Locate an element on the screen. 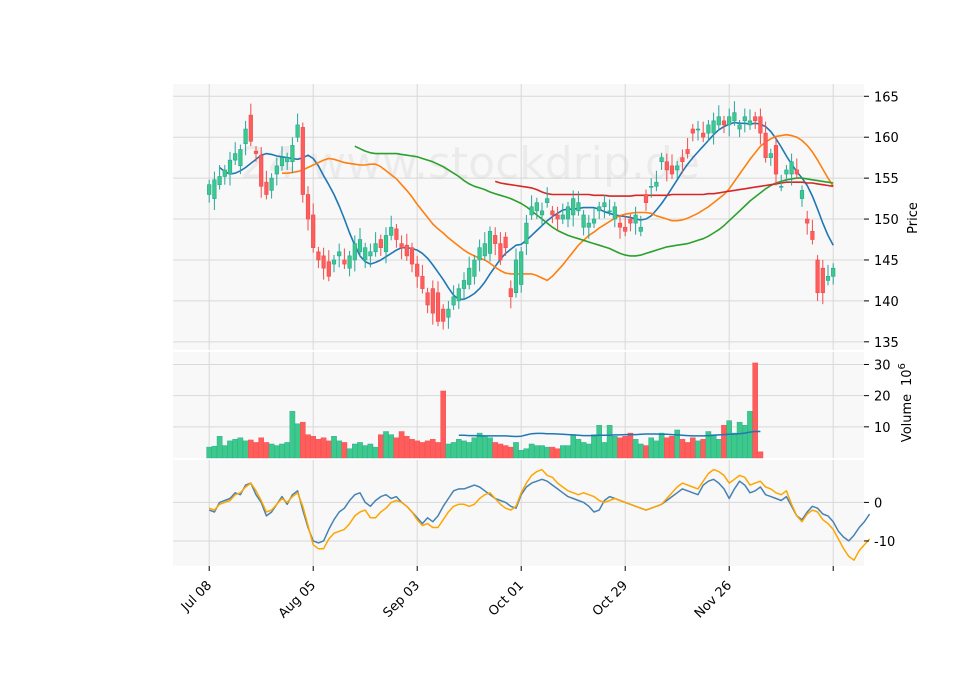 This screenshot has height=690, width=960. y-tick-label: -10 is located at coordinates (884, 542).